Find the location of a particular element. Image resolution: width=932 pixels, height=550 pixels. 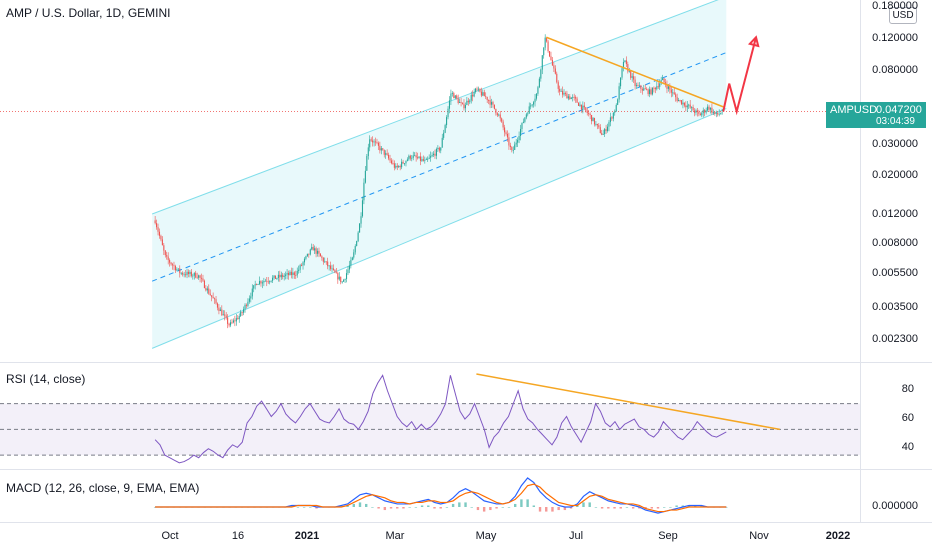

rsi-tick-label: 40 is located at coordinates (907, 447).